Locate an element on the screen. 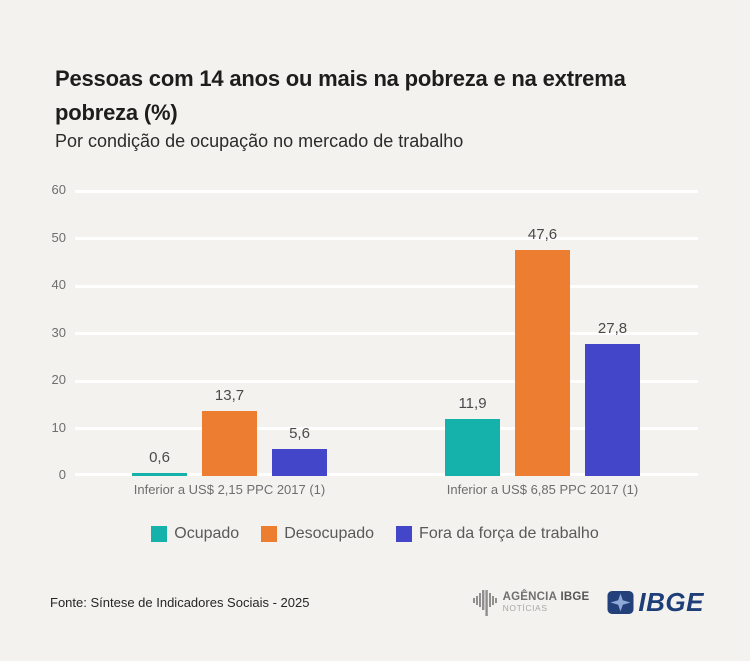  noticias-word: NOTÍCIAS is located at coordinates (525, 607).